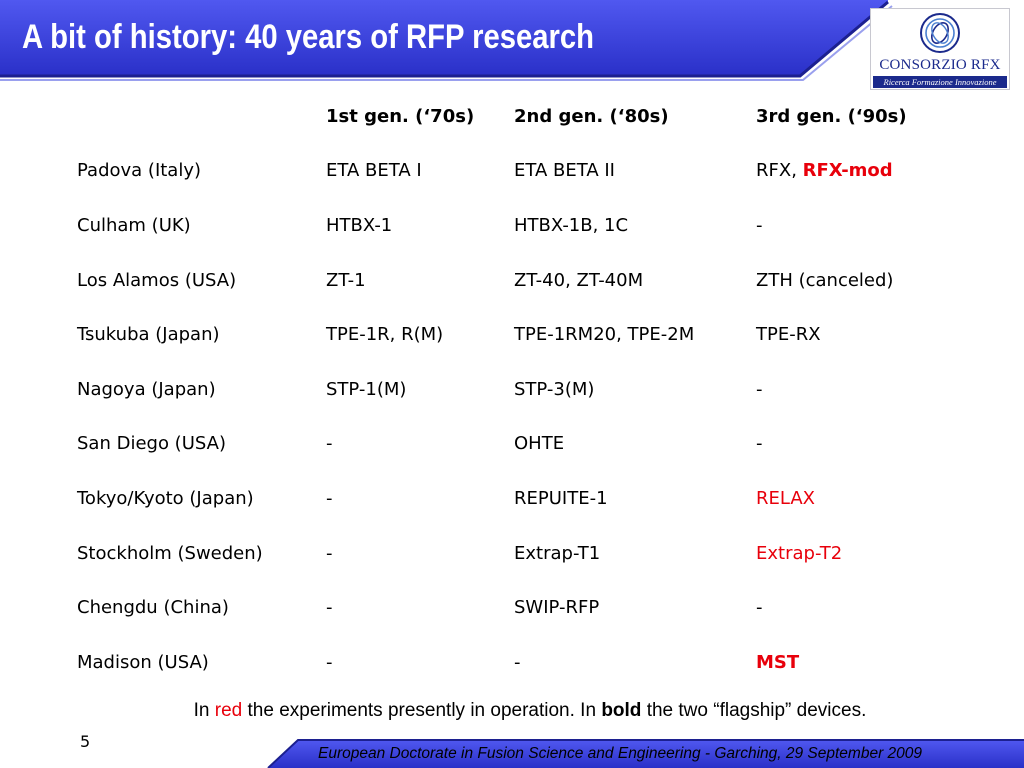  Describe the element at coordinates (509, 444) in the screenshot. I see `table-row: San Diego (USA) - OHTE -` at that location.